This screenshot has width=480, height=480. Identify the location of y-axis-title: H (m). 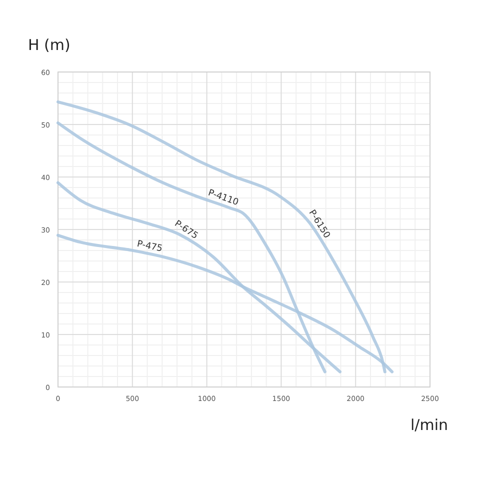
(49, 45).